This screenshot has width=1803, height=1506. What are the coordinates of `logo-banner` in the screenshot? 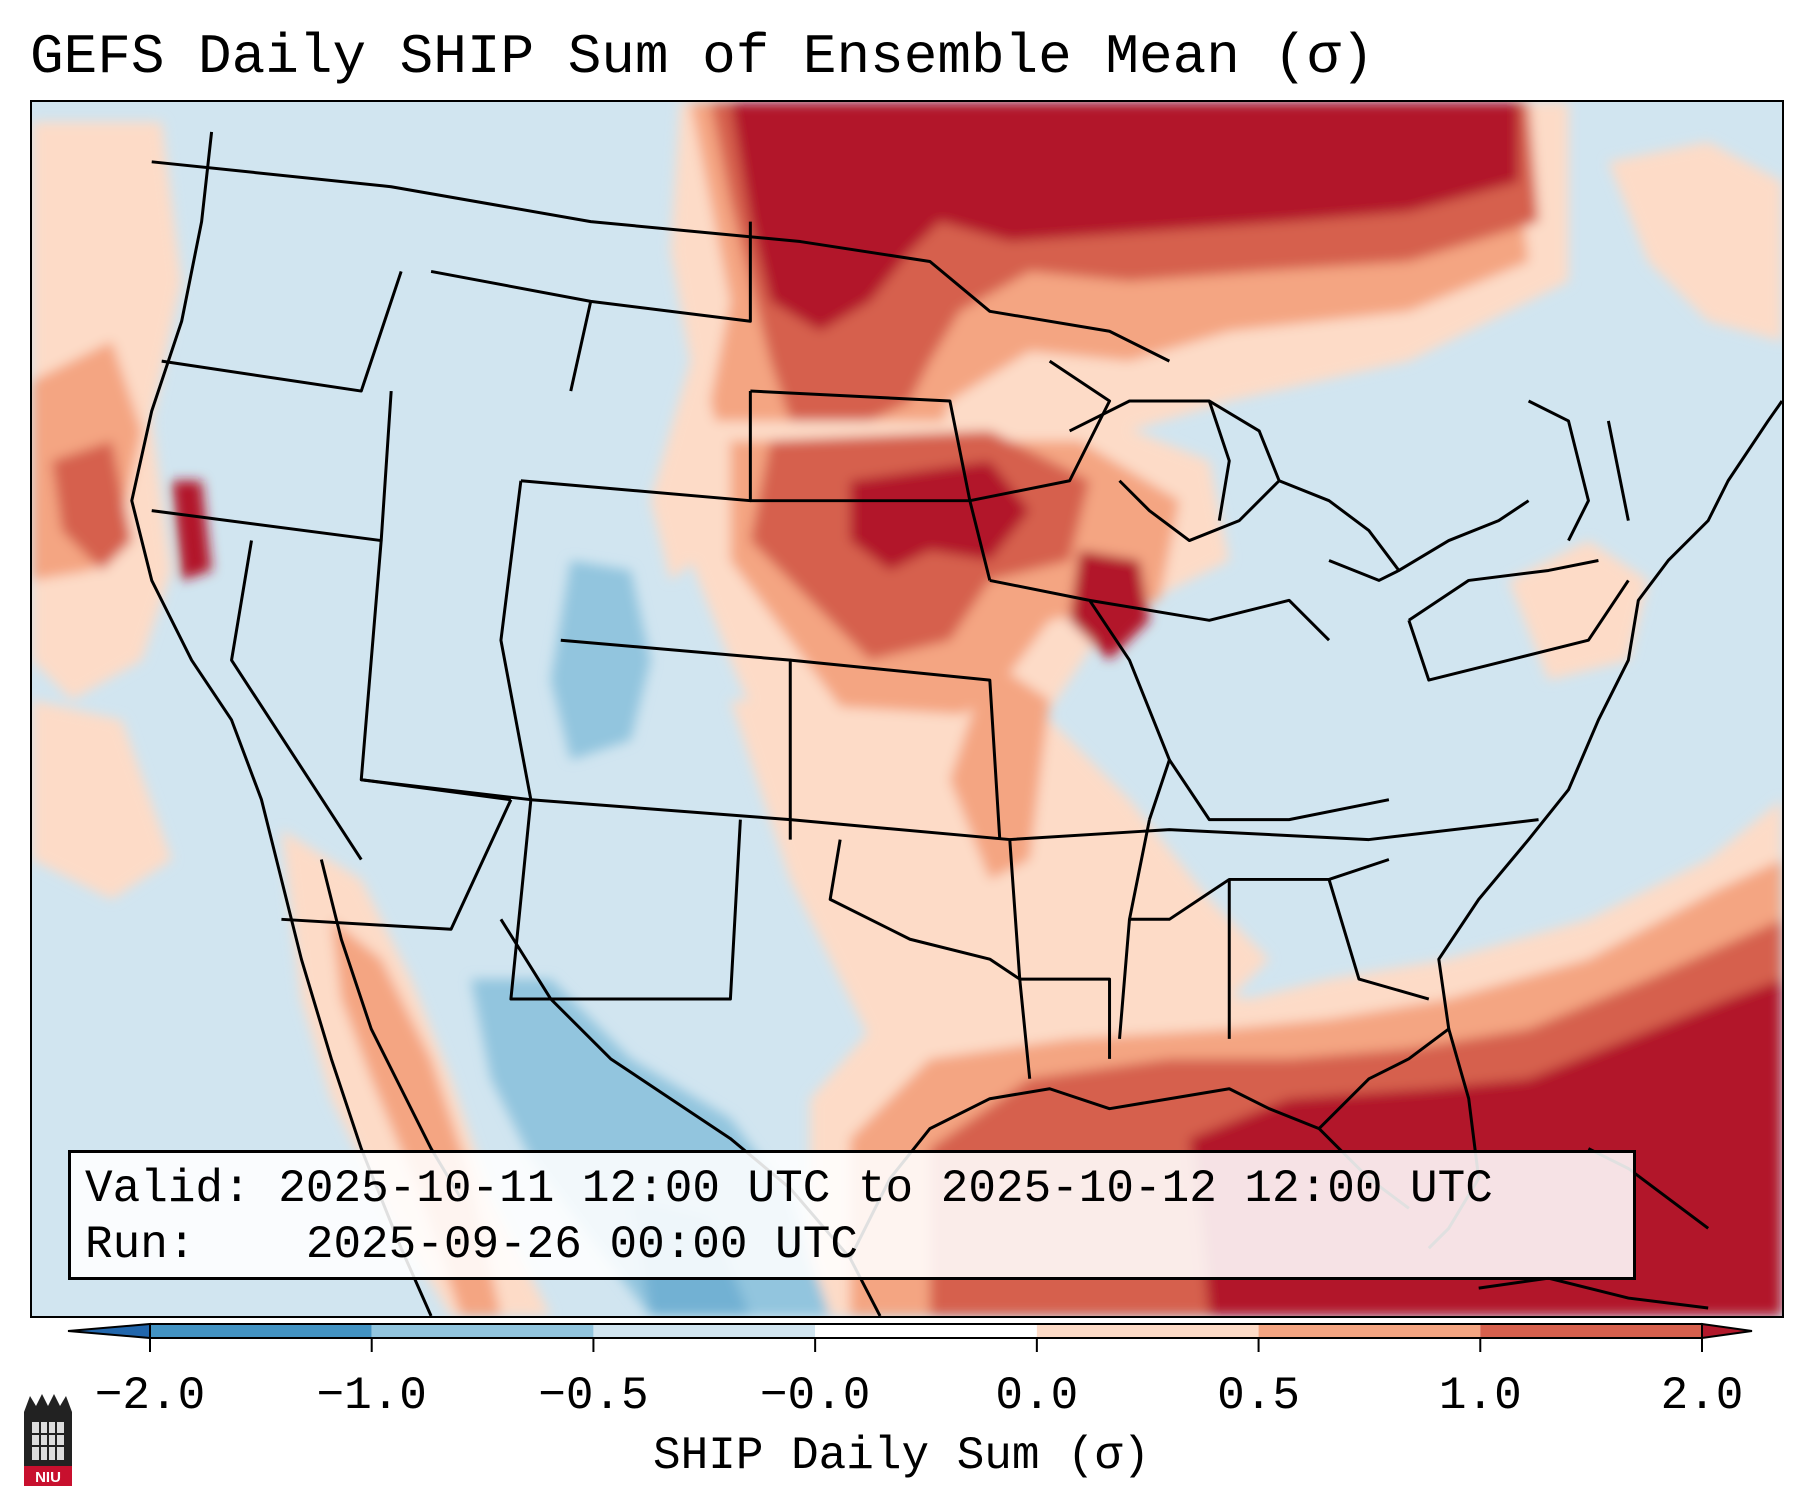 It's located at (48, 1476).